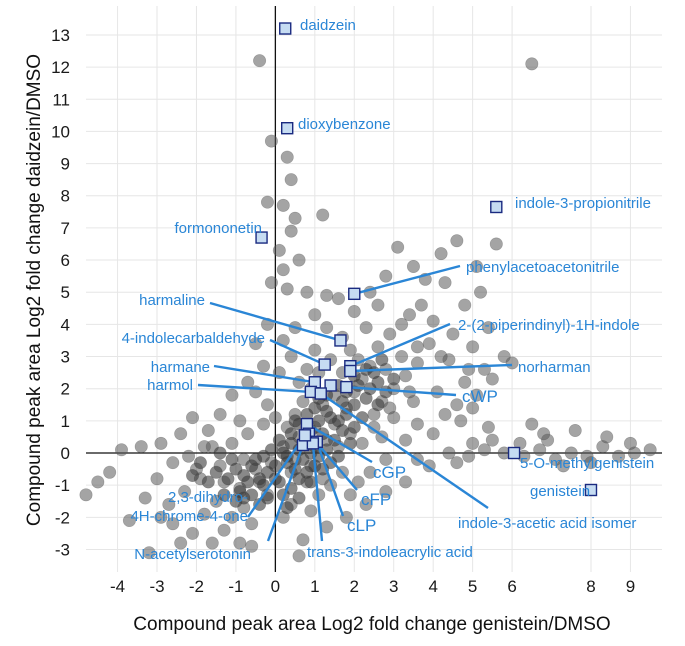 Image resolution: width=685 pixels, height=646 pixels. What do you see at coordinates (344, 124) in the screenshot?
I see `annotation-label: dioxybenzone` at bounding box center [344, 124].